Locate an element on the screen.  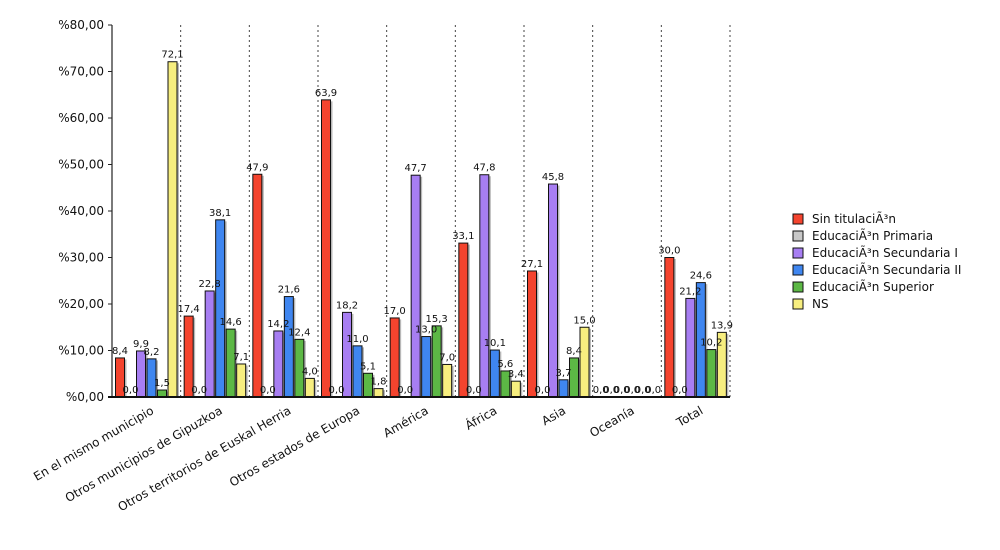
bar-ns-otros-estados-de-europa is located at coordinates (378, 393).